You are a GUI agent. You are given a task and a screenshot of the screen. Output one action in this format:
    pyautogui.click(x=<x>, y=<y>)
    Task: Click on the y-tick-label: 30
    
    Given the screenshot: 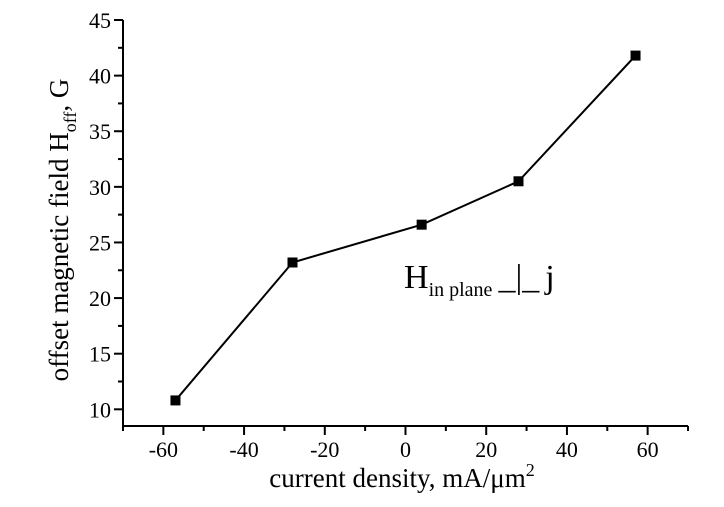 What is the action you would take?
    pyautogui.click(x=100, y=187)
    